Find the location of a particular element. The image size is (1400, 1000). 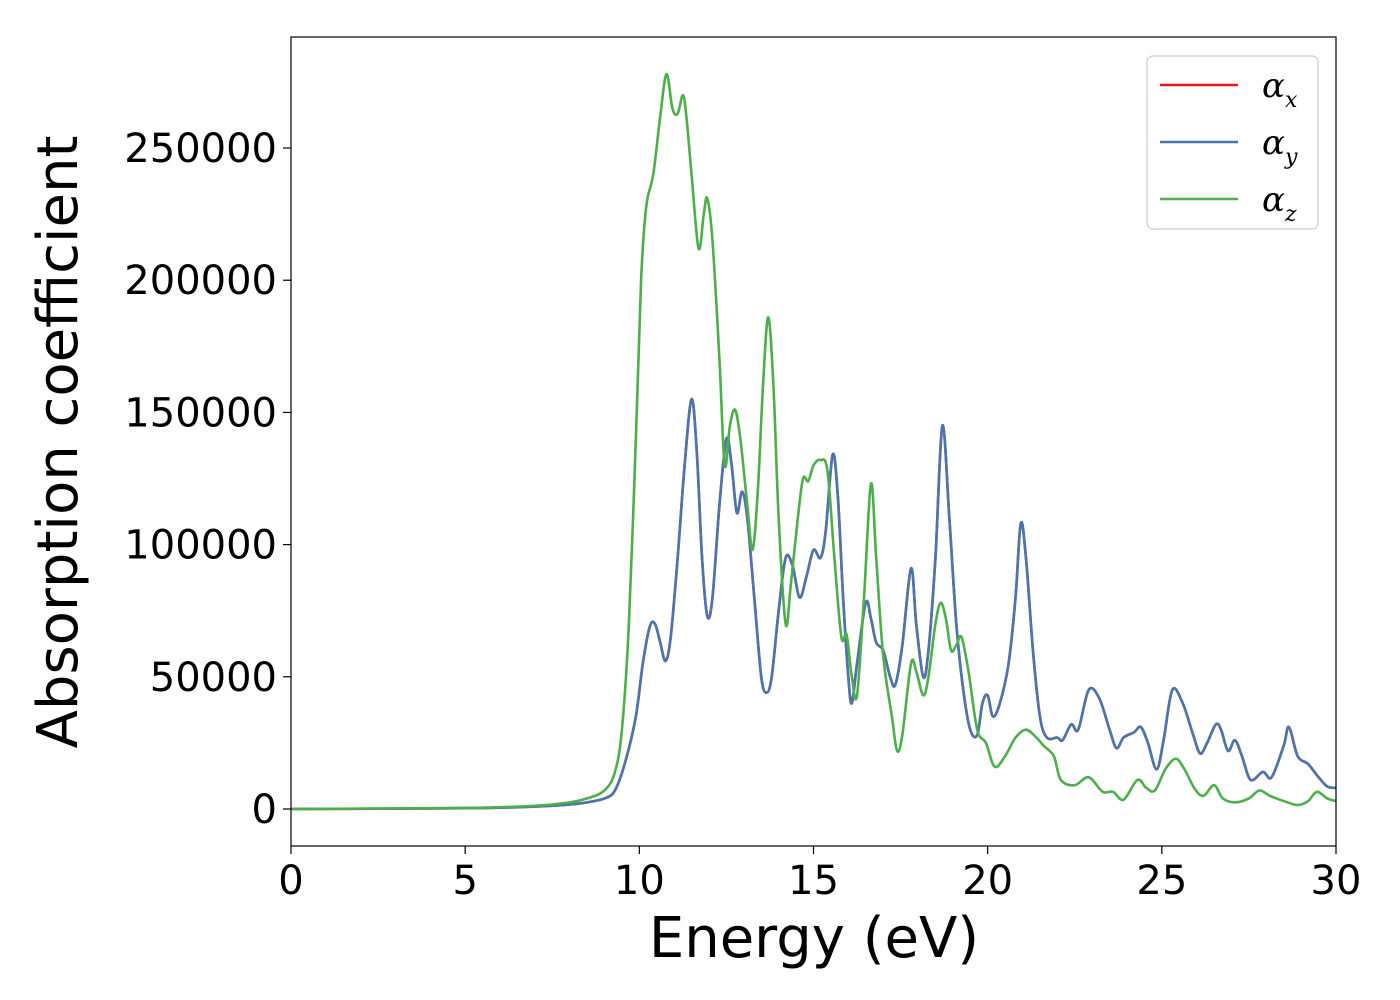

legend-label-x: αx is located at coordinates (1280, 89).